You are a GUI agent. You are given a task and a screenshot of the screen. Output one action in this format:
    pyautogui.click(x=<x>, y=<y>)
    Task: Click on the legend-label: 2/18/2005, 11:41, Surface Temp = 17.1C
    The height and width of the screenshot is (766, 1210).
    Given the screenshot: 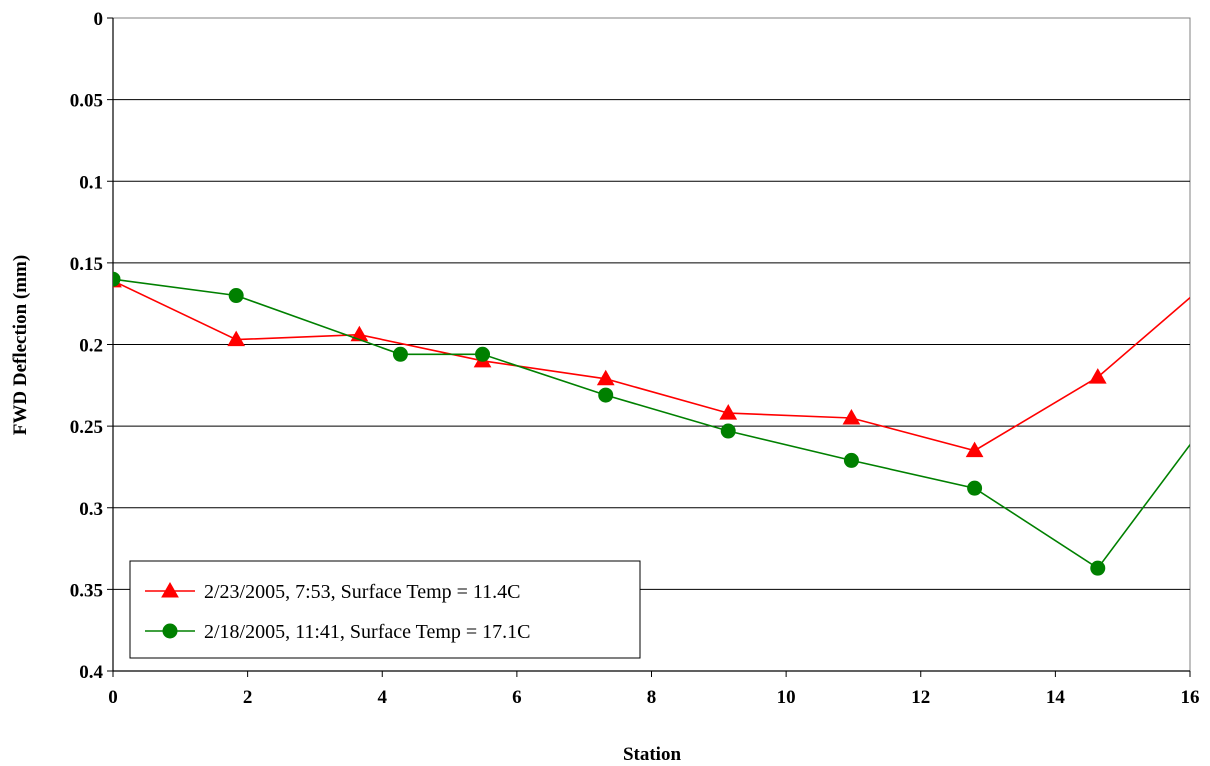 What is the action you would take?
    pyautogui.click(x=367, y=632)
    